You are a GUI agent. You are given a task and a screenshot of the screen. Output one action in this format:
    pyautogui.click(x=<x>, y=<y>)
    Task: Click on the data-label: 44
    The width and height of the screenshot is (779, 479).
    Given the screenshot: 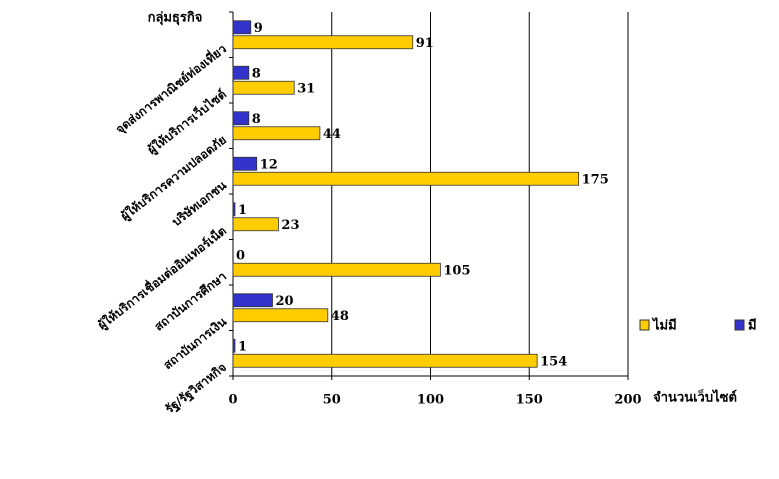 What is the action you would take?
    pyautogui.click(x=332, y=134)
    